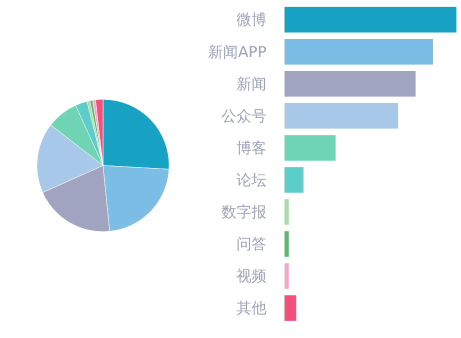 This screenshot has height=338, width=461. I want to click on y-tick-label: 问答, so click(251, 243).